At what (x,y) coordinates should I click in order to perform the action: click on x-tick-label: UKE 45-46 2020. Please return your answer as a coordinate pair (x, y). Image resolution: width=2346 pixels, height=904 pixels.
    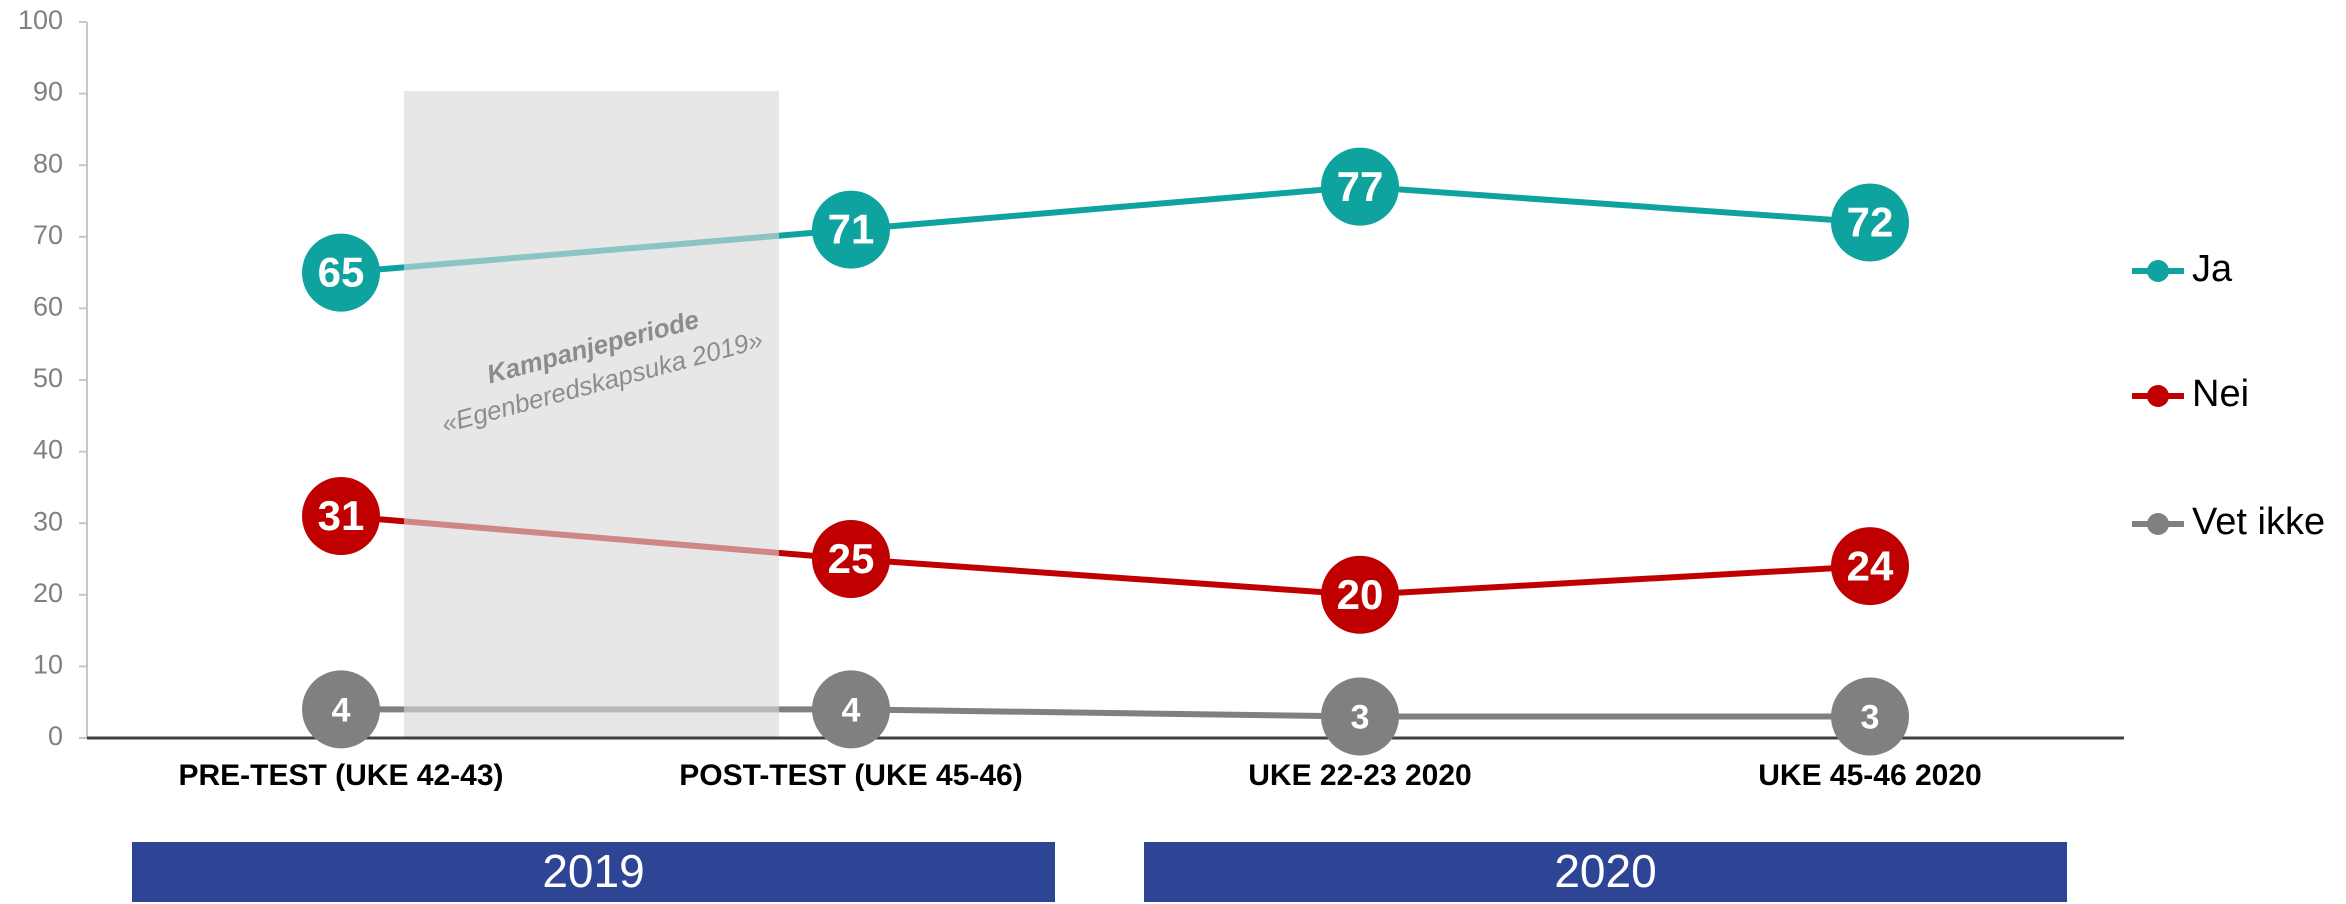
    Looking at the image, I should click on (1869, 775).